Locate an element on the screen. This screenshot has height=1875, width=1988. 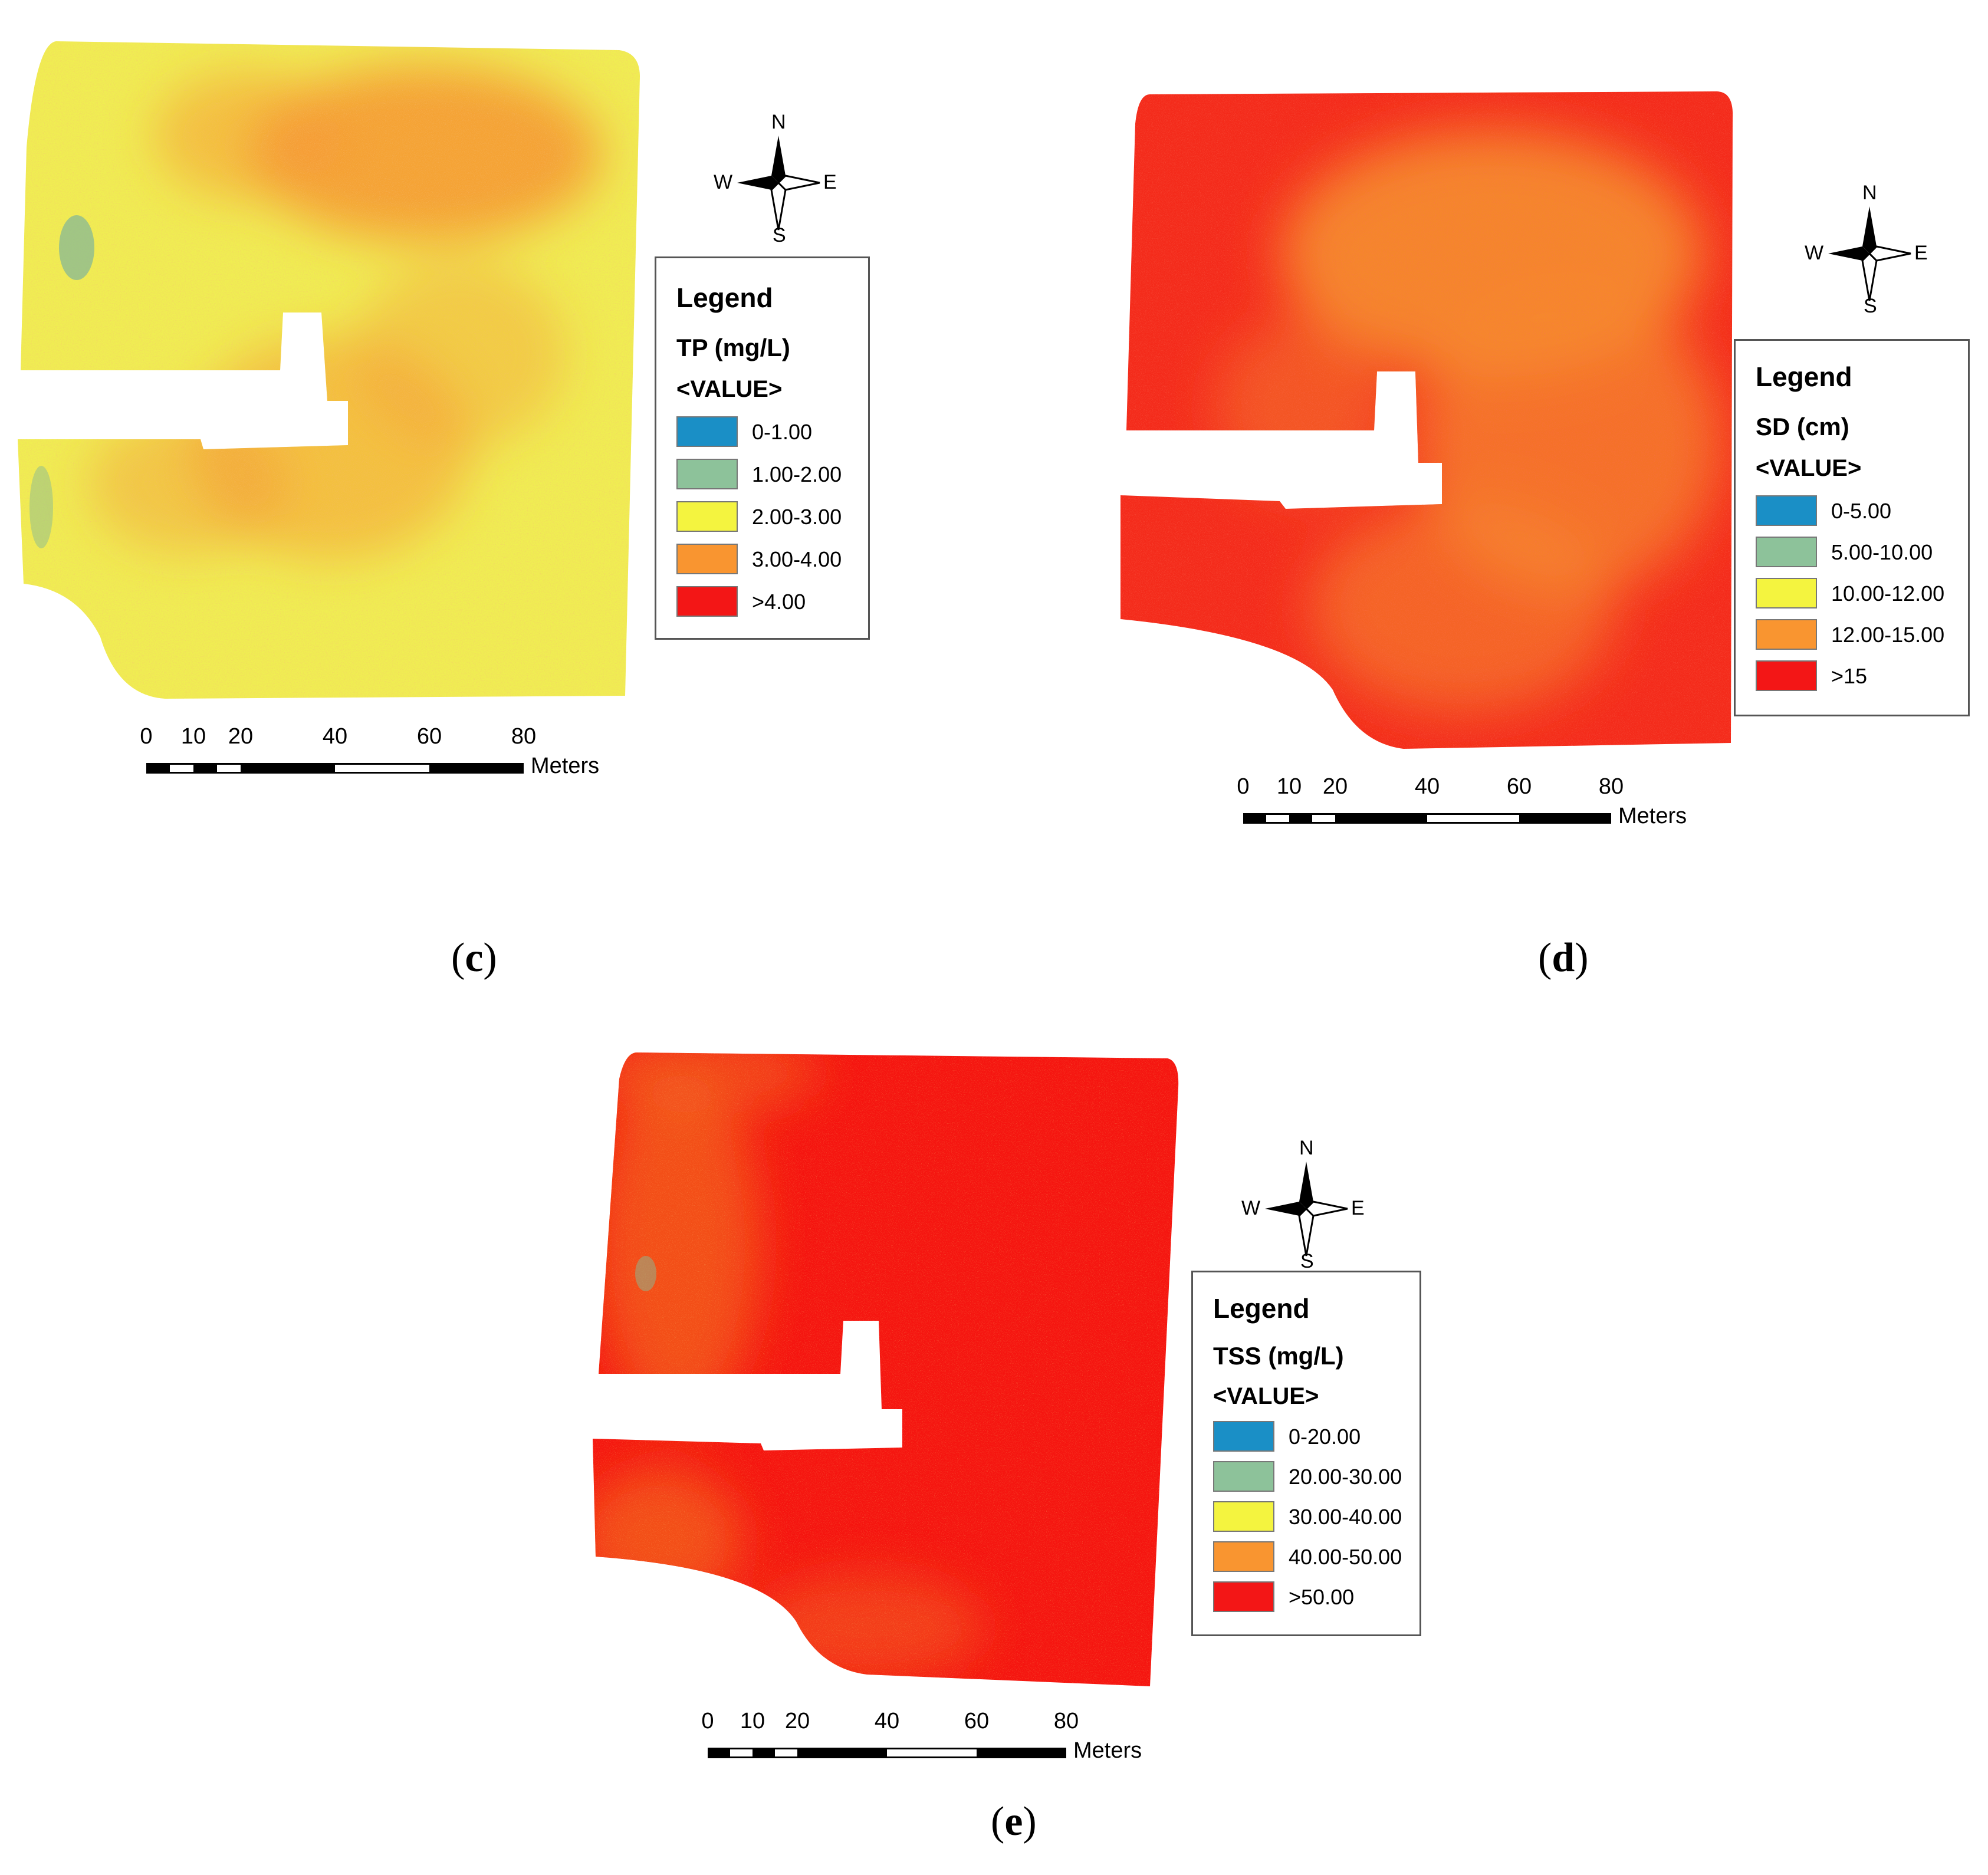
legend-item-label: >15 is located at coordinates (1850, 676).